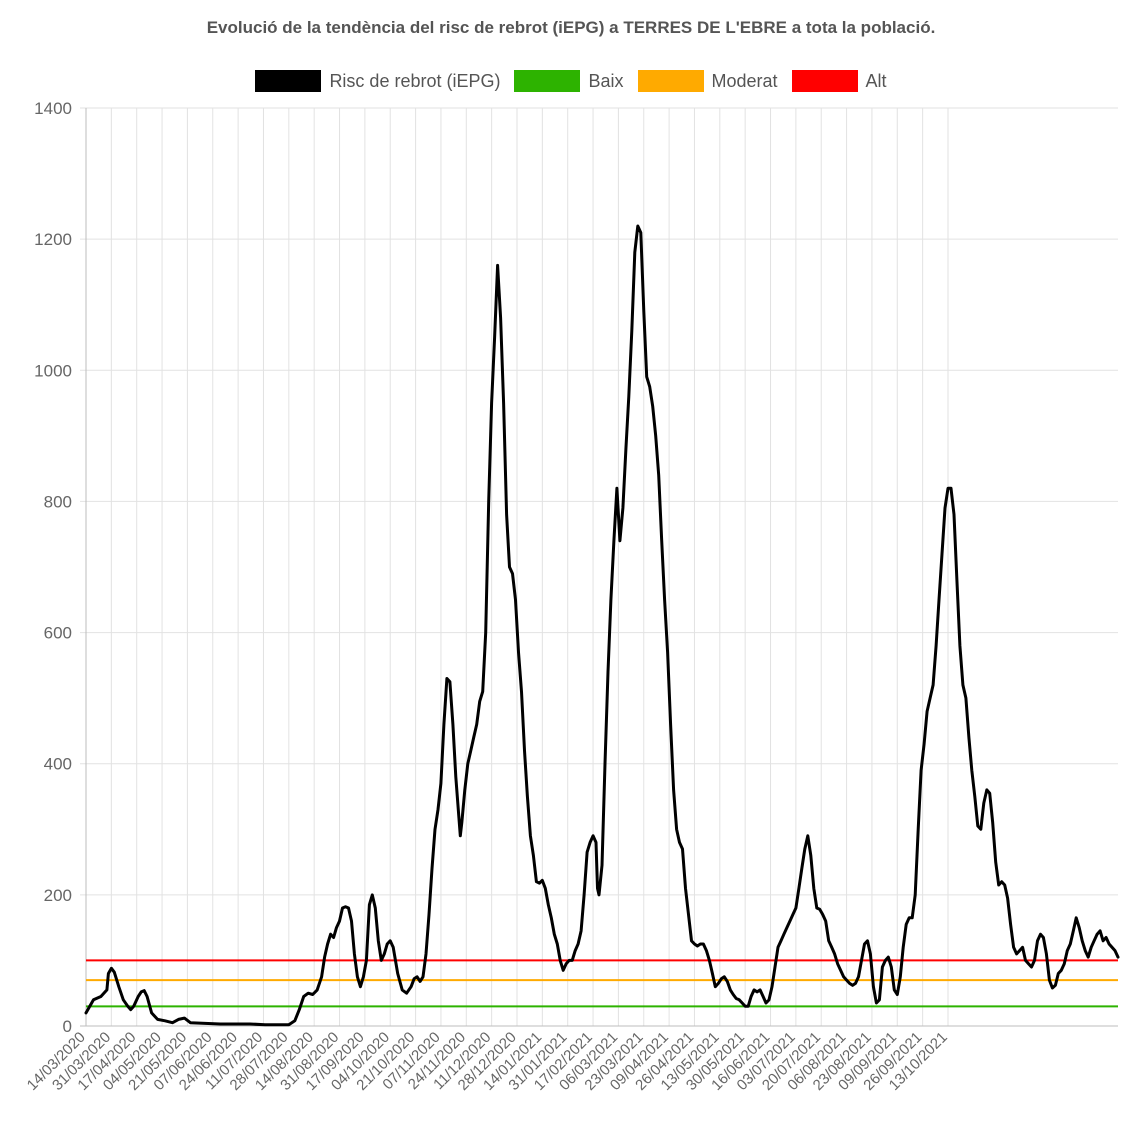  I want to click on y-tick-label: 400, so click(58, 764).